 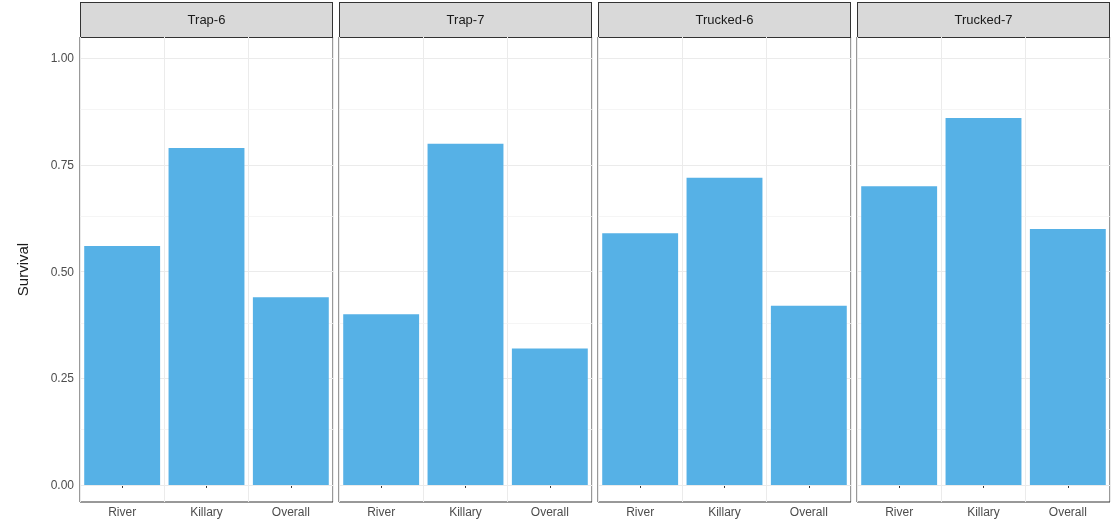 I want to click on chart-title: Trucked-6, so click(x=724, y=20).